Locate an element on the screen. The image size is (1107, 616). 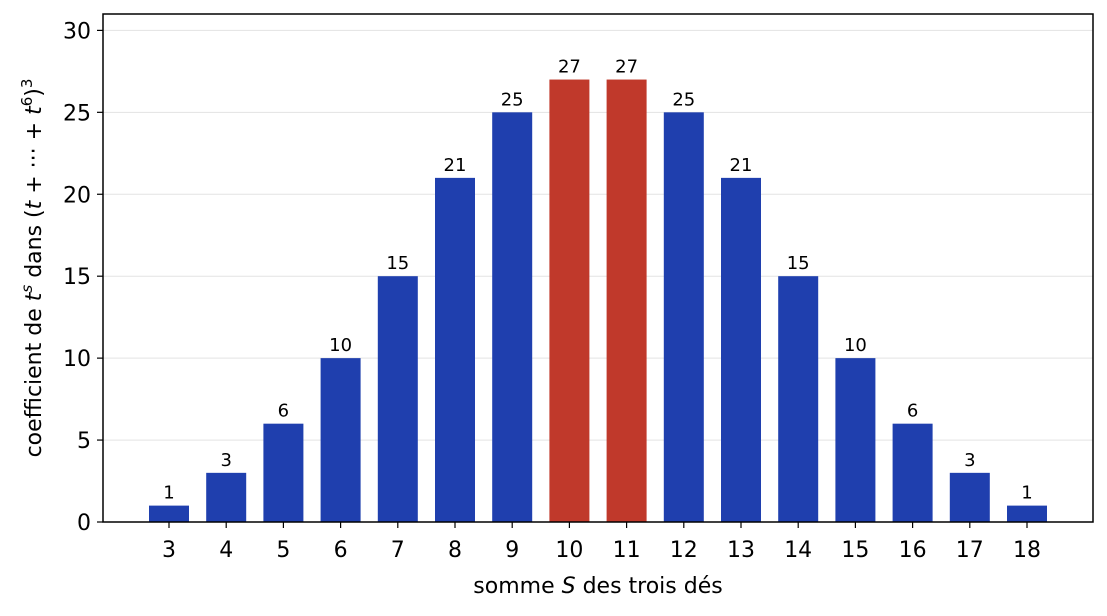
data-label-5: 6 is located at coordinates (283, 411).